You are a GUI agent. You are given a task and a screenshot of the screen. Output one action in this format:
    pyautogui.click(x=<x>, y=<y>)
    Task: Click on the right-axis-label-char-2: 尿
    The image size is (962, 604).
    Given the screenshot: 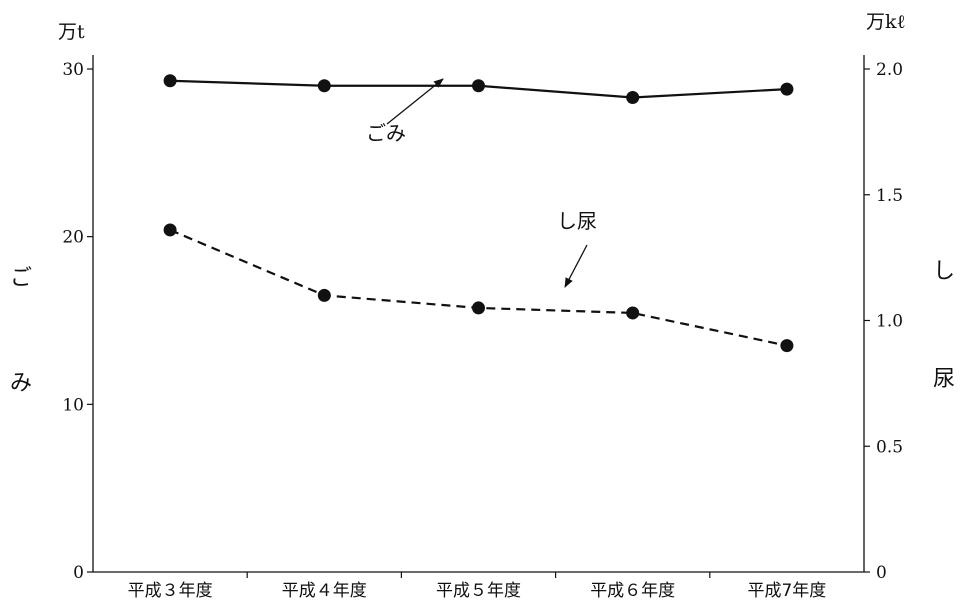 What is the action you would take?
    pyautogui.click(x=944, y=379)
    